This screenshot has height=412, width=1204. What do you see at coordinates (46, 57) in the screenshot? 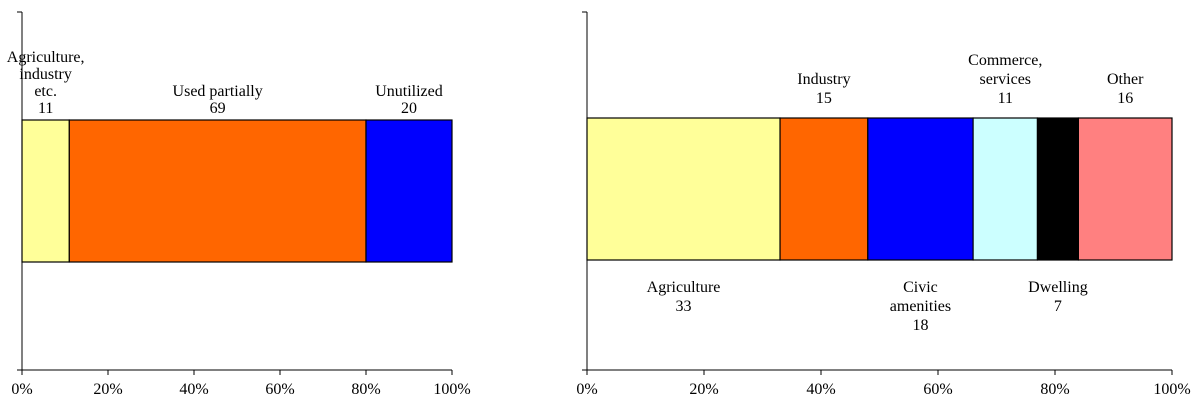
I see `chart1-segment-name: Agriculture,` at bounding box center [46, 57].